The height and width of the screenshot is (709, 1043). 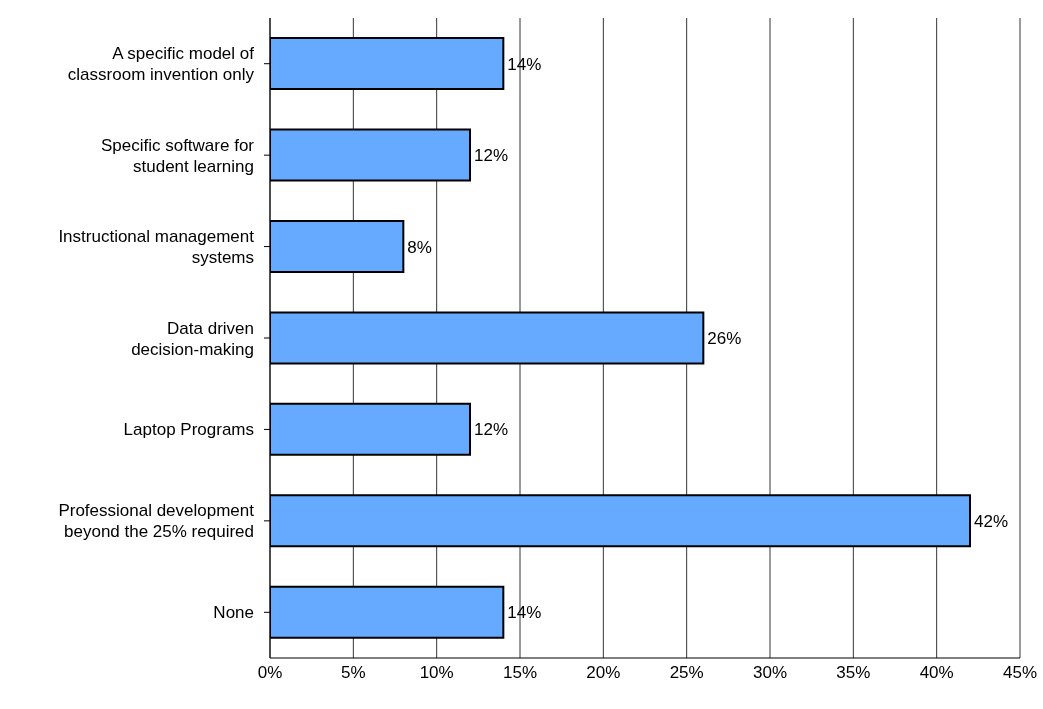 I want to click on y-tick-label: Instructional management systems, so click(x=156, y=246).